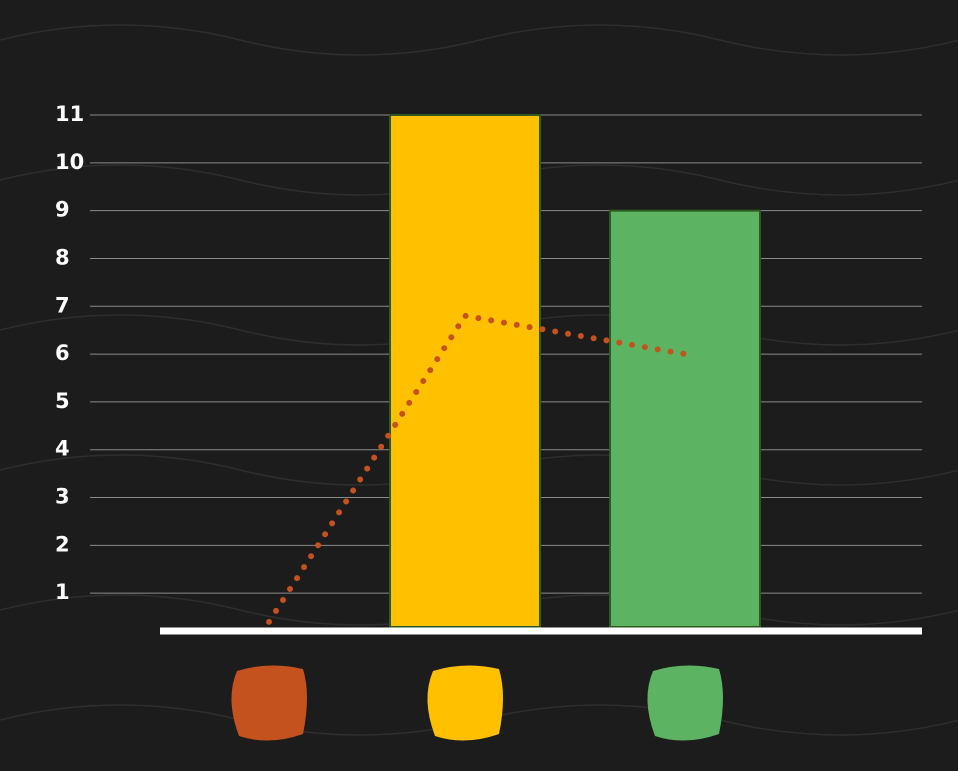 The width and height of the screenshot is (958, 771). What do you see at coordinates (62, 592) in the screenshot?
I see `y-tick-label: 1` at bounding box center [62, 592].